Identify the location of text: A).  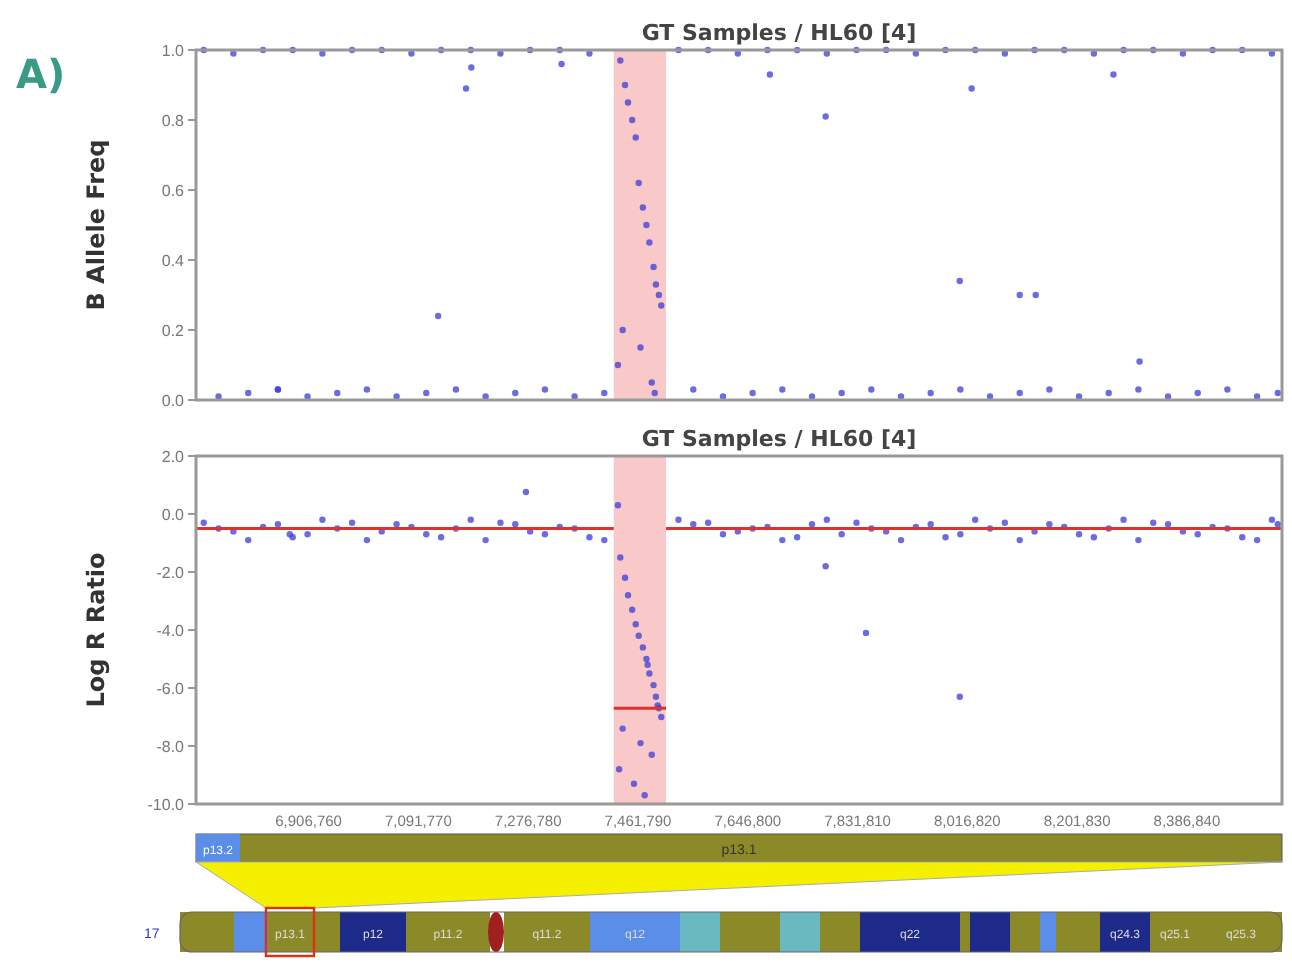
(41, 74).